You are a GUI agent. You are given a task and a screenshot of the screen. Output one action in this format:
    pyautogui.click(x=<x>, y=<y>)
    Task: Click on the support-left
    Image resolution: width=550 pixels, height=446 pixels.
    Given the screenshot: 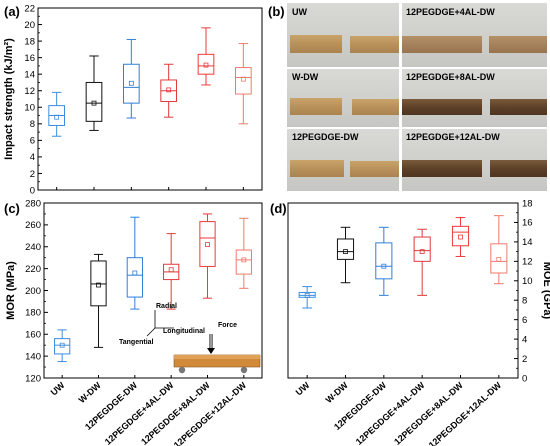 What is the action you would take?
    pyautogui.click(x=182, y=370)
    